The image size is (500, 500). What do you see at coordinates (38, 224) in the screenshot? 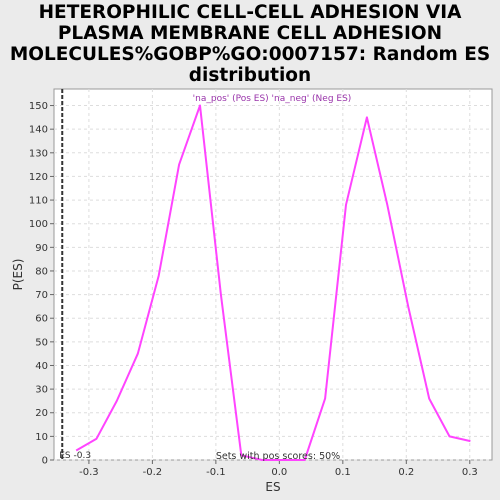
I see `y-tick-label: 100` at bounding box center [38, 224].